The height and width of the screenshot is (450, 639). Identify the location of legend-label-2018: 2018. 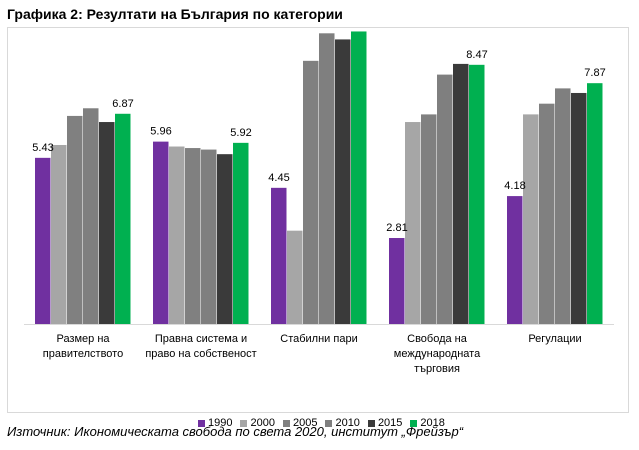
(432, 423).